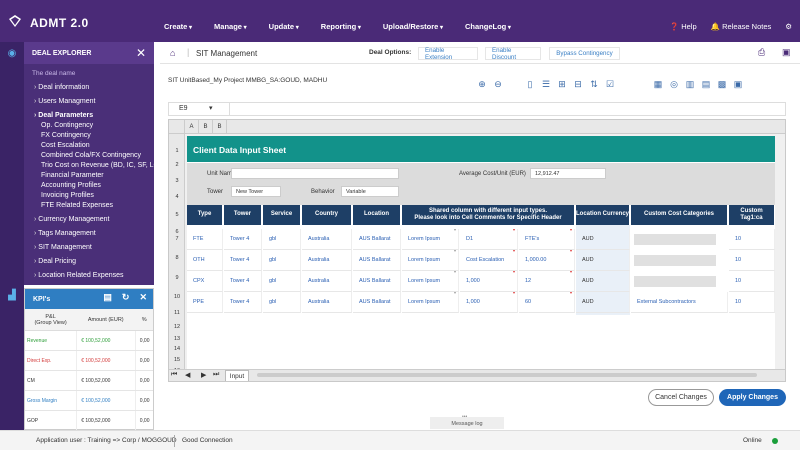 This screenshot has width=800, height=450. What do you see at coordinates (679, 302) in the screenshot?
I see `cell-custom-cost-category: External Subcontractors` at bounding box center [679, 302].